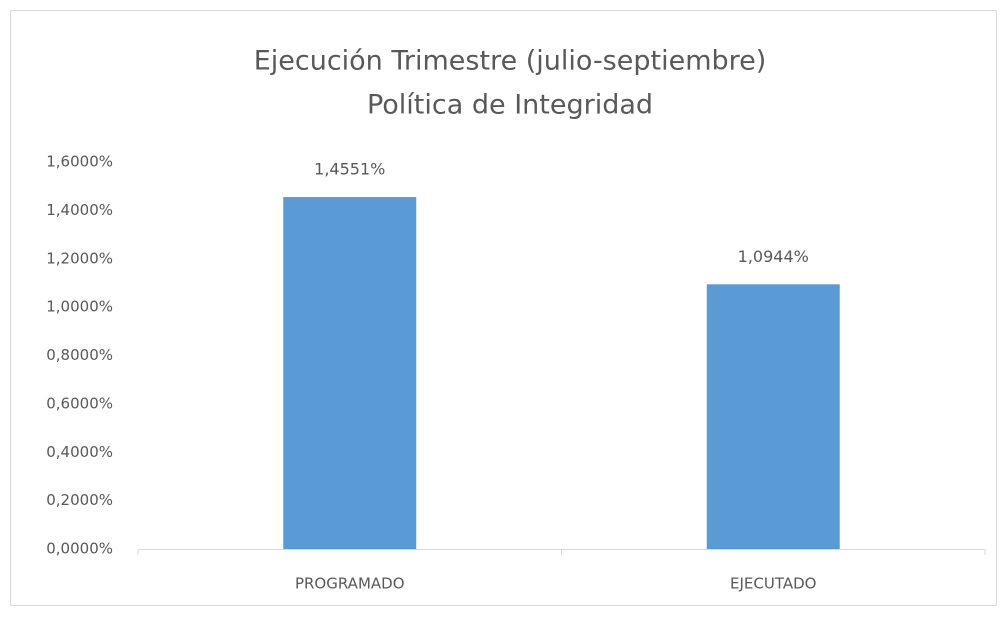  Describe the element at coordinates (79, 549) in the screenshot. I see `y-tick-label: 0,0000%` at that location.